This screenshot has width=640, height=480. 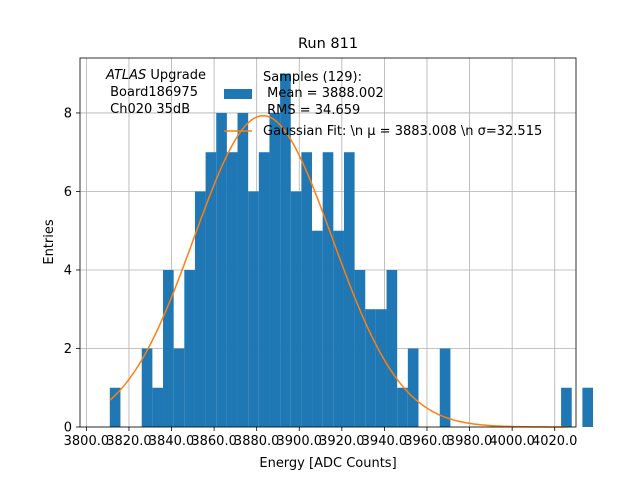 I want to click on y-tick-label: 6, so click(x=68, y=192).